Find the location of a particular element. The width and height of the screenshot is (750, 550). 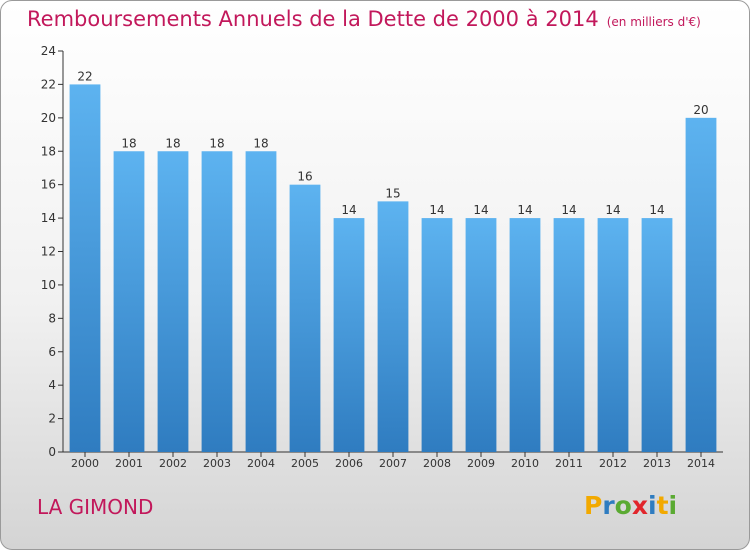

chart-subtitle: (en milliers d'€) is located at coordinates (653, 22).